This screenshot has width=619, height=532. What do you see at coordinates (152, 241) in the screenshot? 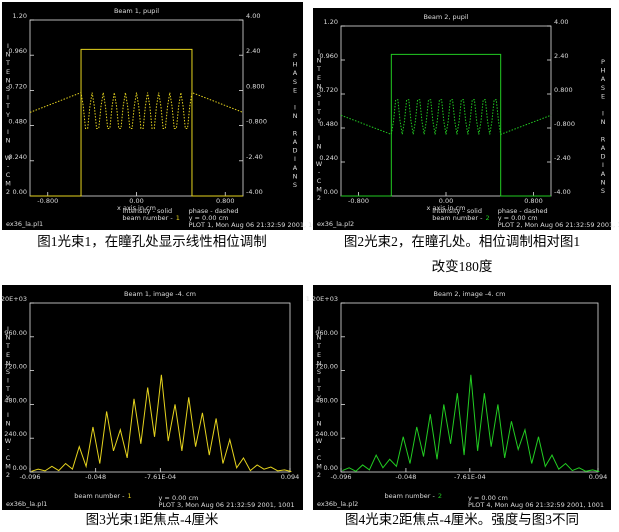
I see `caption: 图1光束1，在瞳孔处显示线性相位调制` at bounding box center [152, 241].